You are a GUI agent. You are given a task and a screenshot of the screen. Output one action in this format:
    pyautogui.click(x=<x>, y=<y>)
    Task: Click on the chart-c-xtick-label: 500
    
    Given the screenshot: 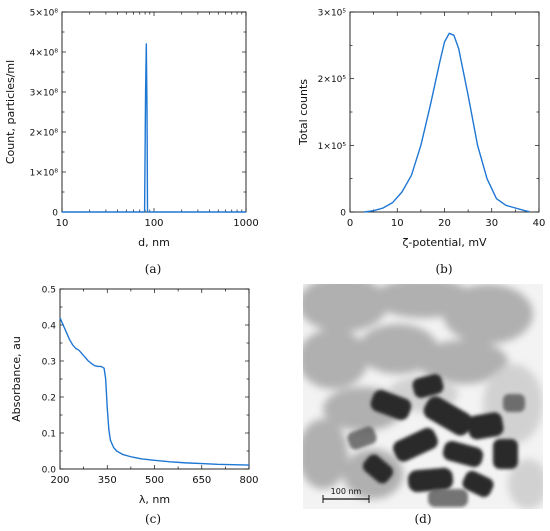 What is the action you would take?
    pyautogui.click(x=154, y=480)
    